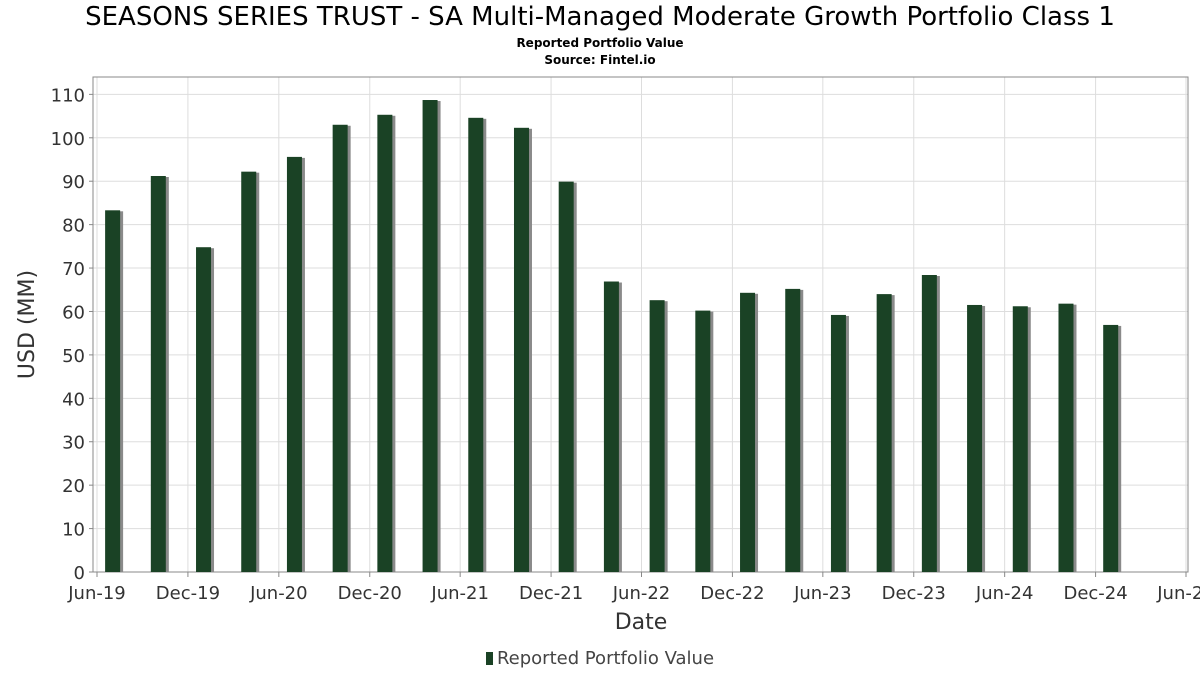 The width and height of the screenshot is (1200, 675). Describe the element at coordinates (68, 139) in the screenshot. I see `y-tick-label: 100` at that location.